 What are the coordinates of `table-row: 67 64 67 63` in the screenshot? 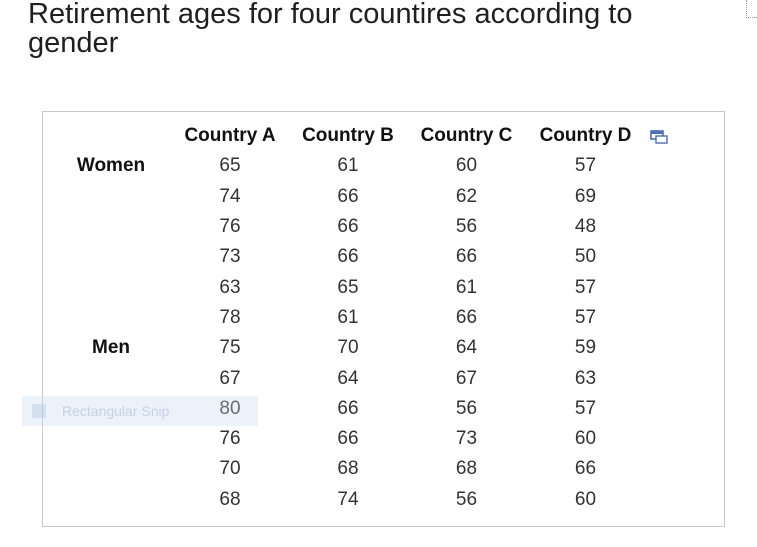 It's located at (348, 378).